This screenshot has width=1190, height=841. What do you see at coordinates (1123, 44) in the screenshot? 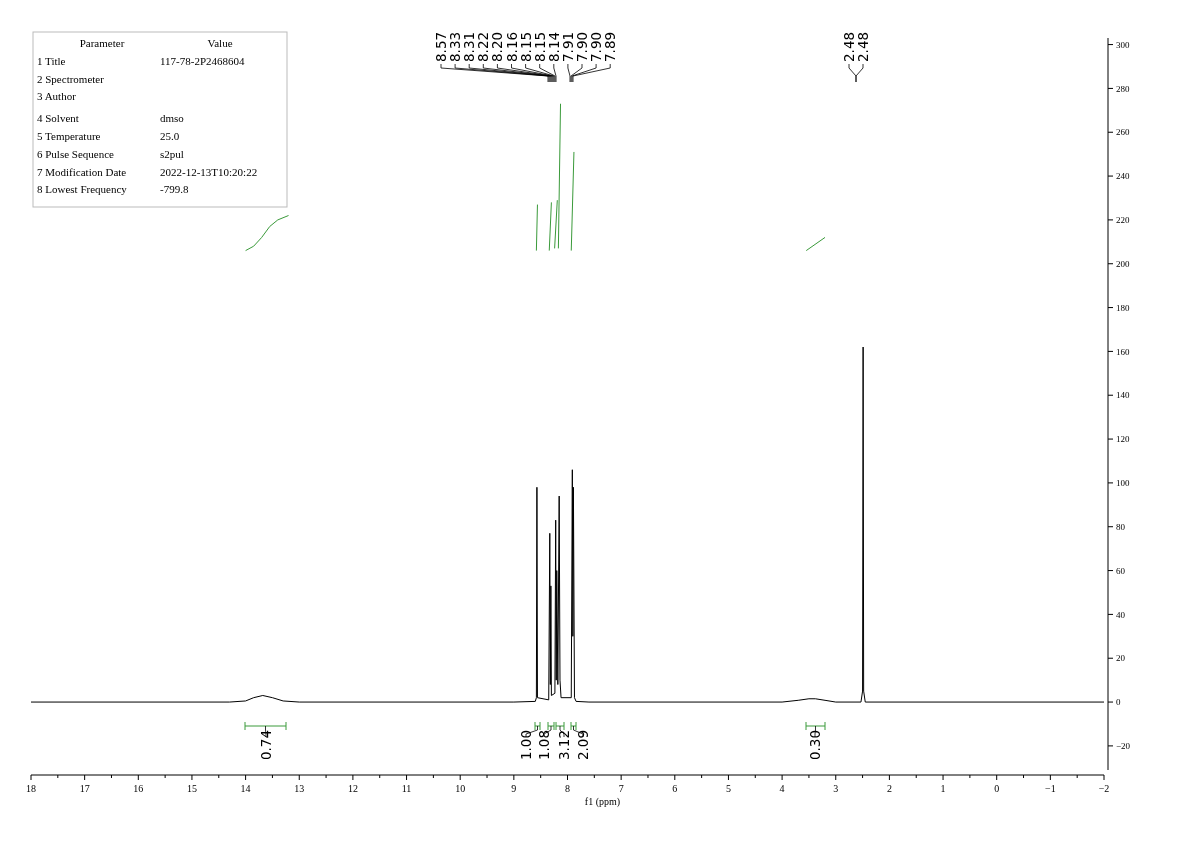
I see `y-tick-label: 300` at bounding box center [1123, 44].